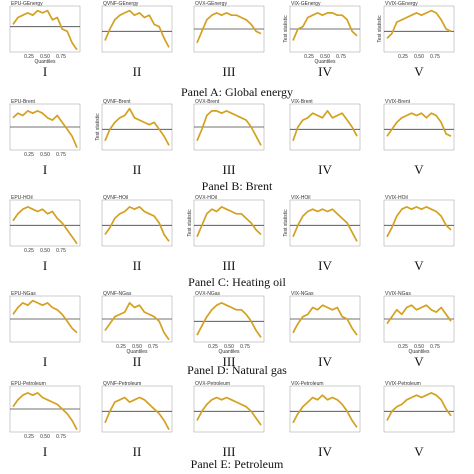 The width and height of the screenshot is (474, 474). What do you see at coordinates (211, 4) in the screenshot?
I see `subplot-title: OVX-GEnergy` at bounding box center [211, 4].